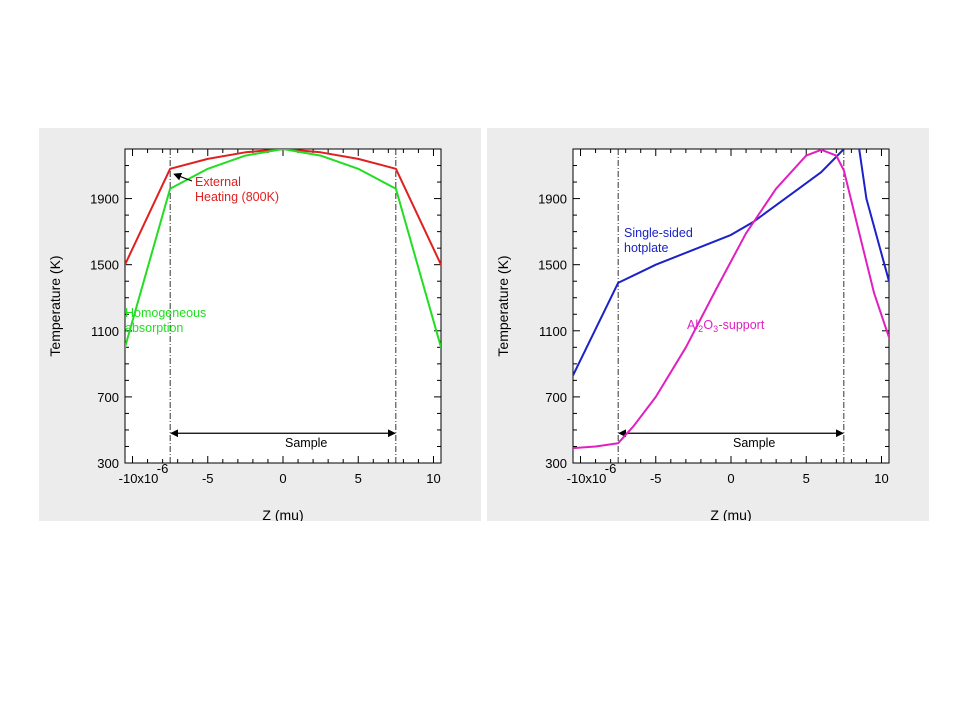 Image resolution: width=960 pixels, height=720 pixels. I want to click on annotation-text: absorption, so click(154, 328).